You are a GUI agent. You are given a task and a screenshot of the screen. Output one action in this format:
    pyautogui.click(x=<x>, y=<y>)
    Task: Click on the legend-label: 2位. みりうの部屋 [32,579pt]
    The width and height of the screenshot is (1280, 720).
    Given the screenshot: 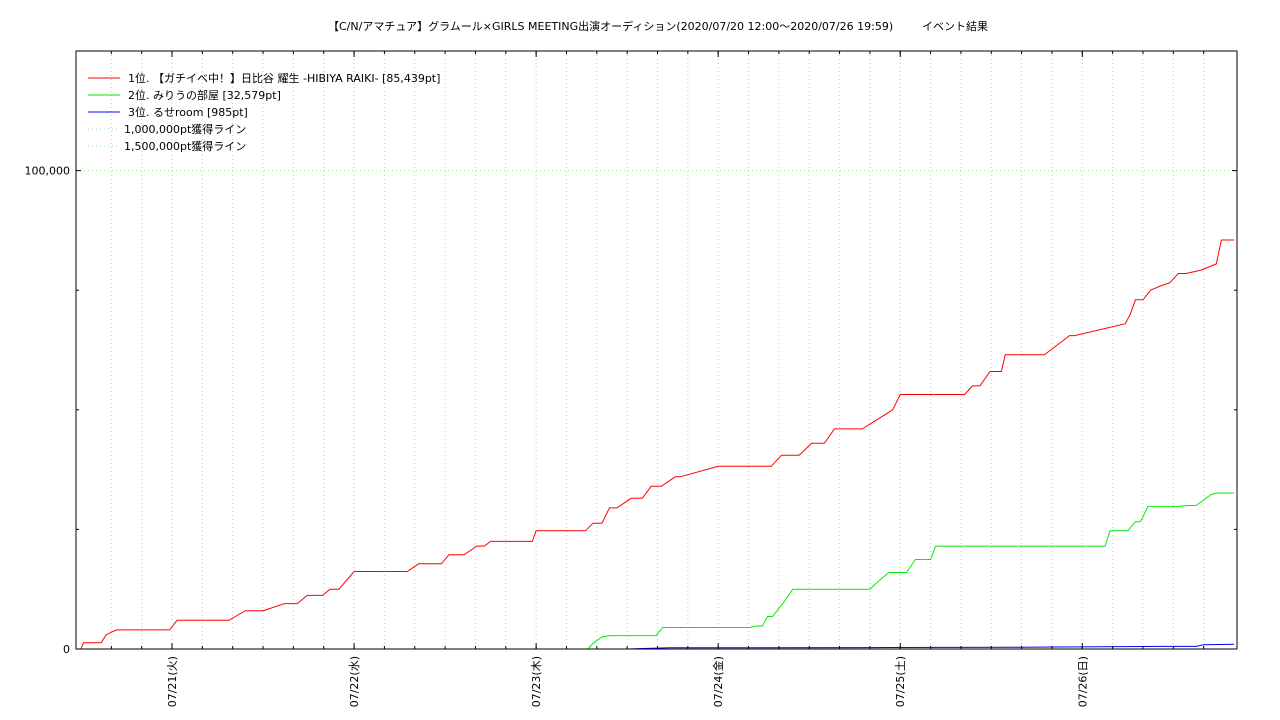 What is the action you would take?
    pyautogui.click(x=204, y=95)
    